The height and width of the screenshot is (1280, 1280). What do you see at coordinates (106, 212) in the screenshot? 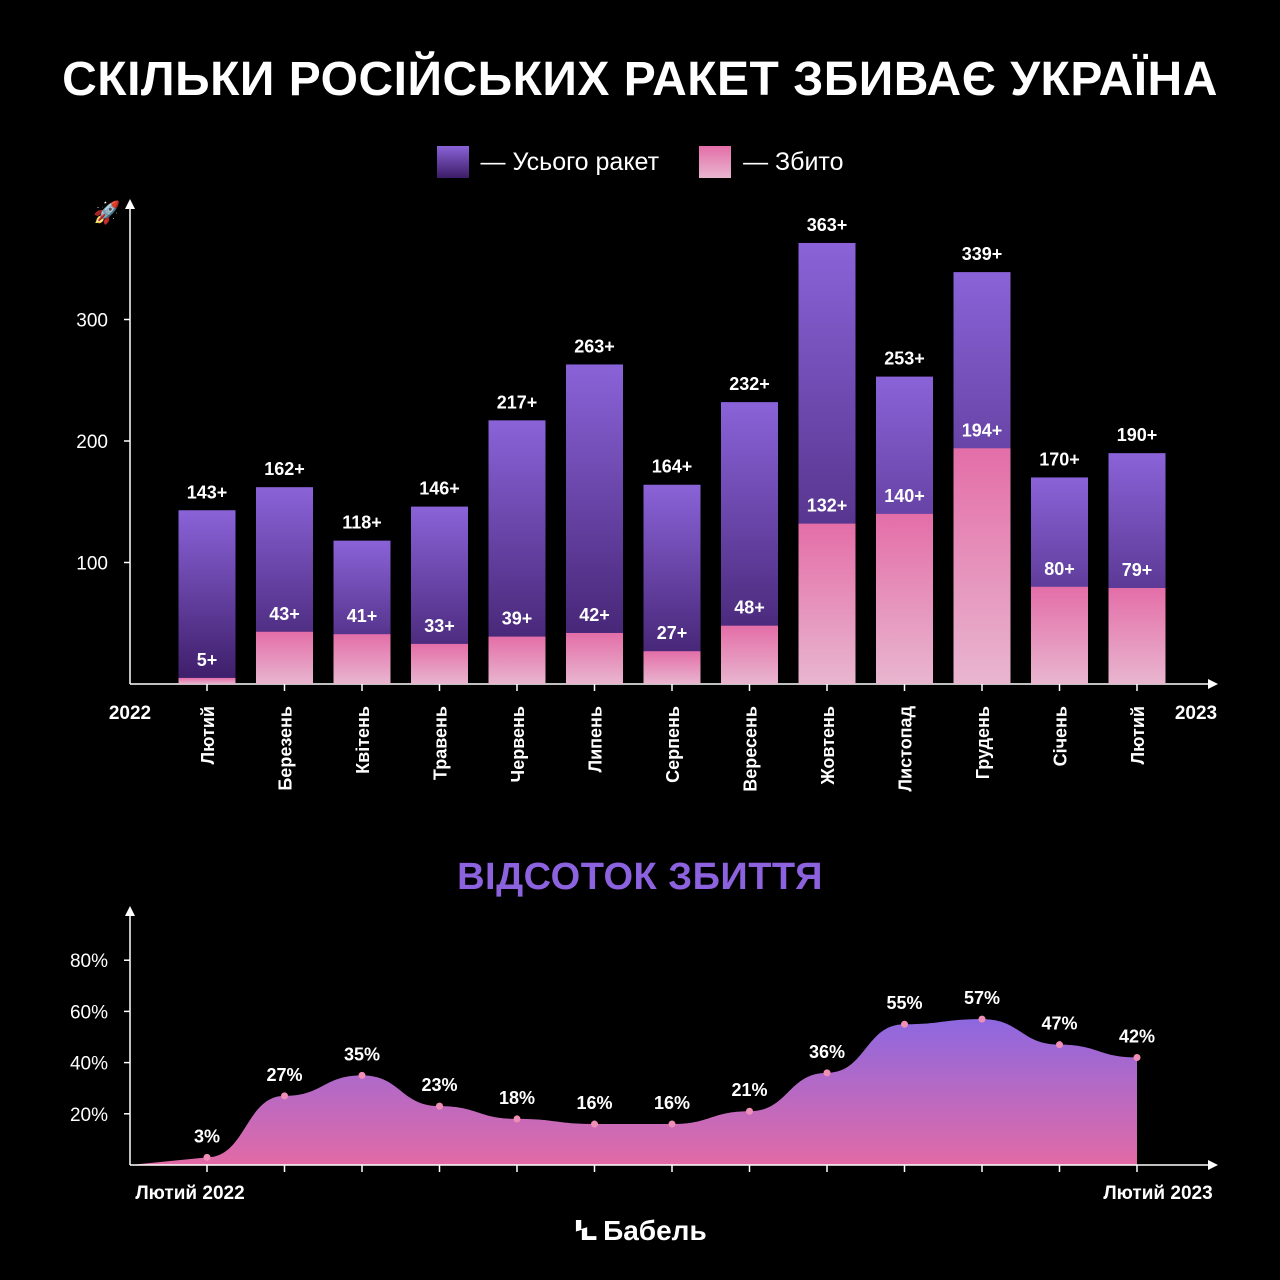
I see `rocket-icon: 🚀` at bounding box center [106, 212].